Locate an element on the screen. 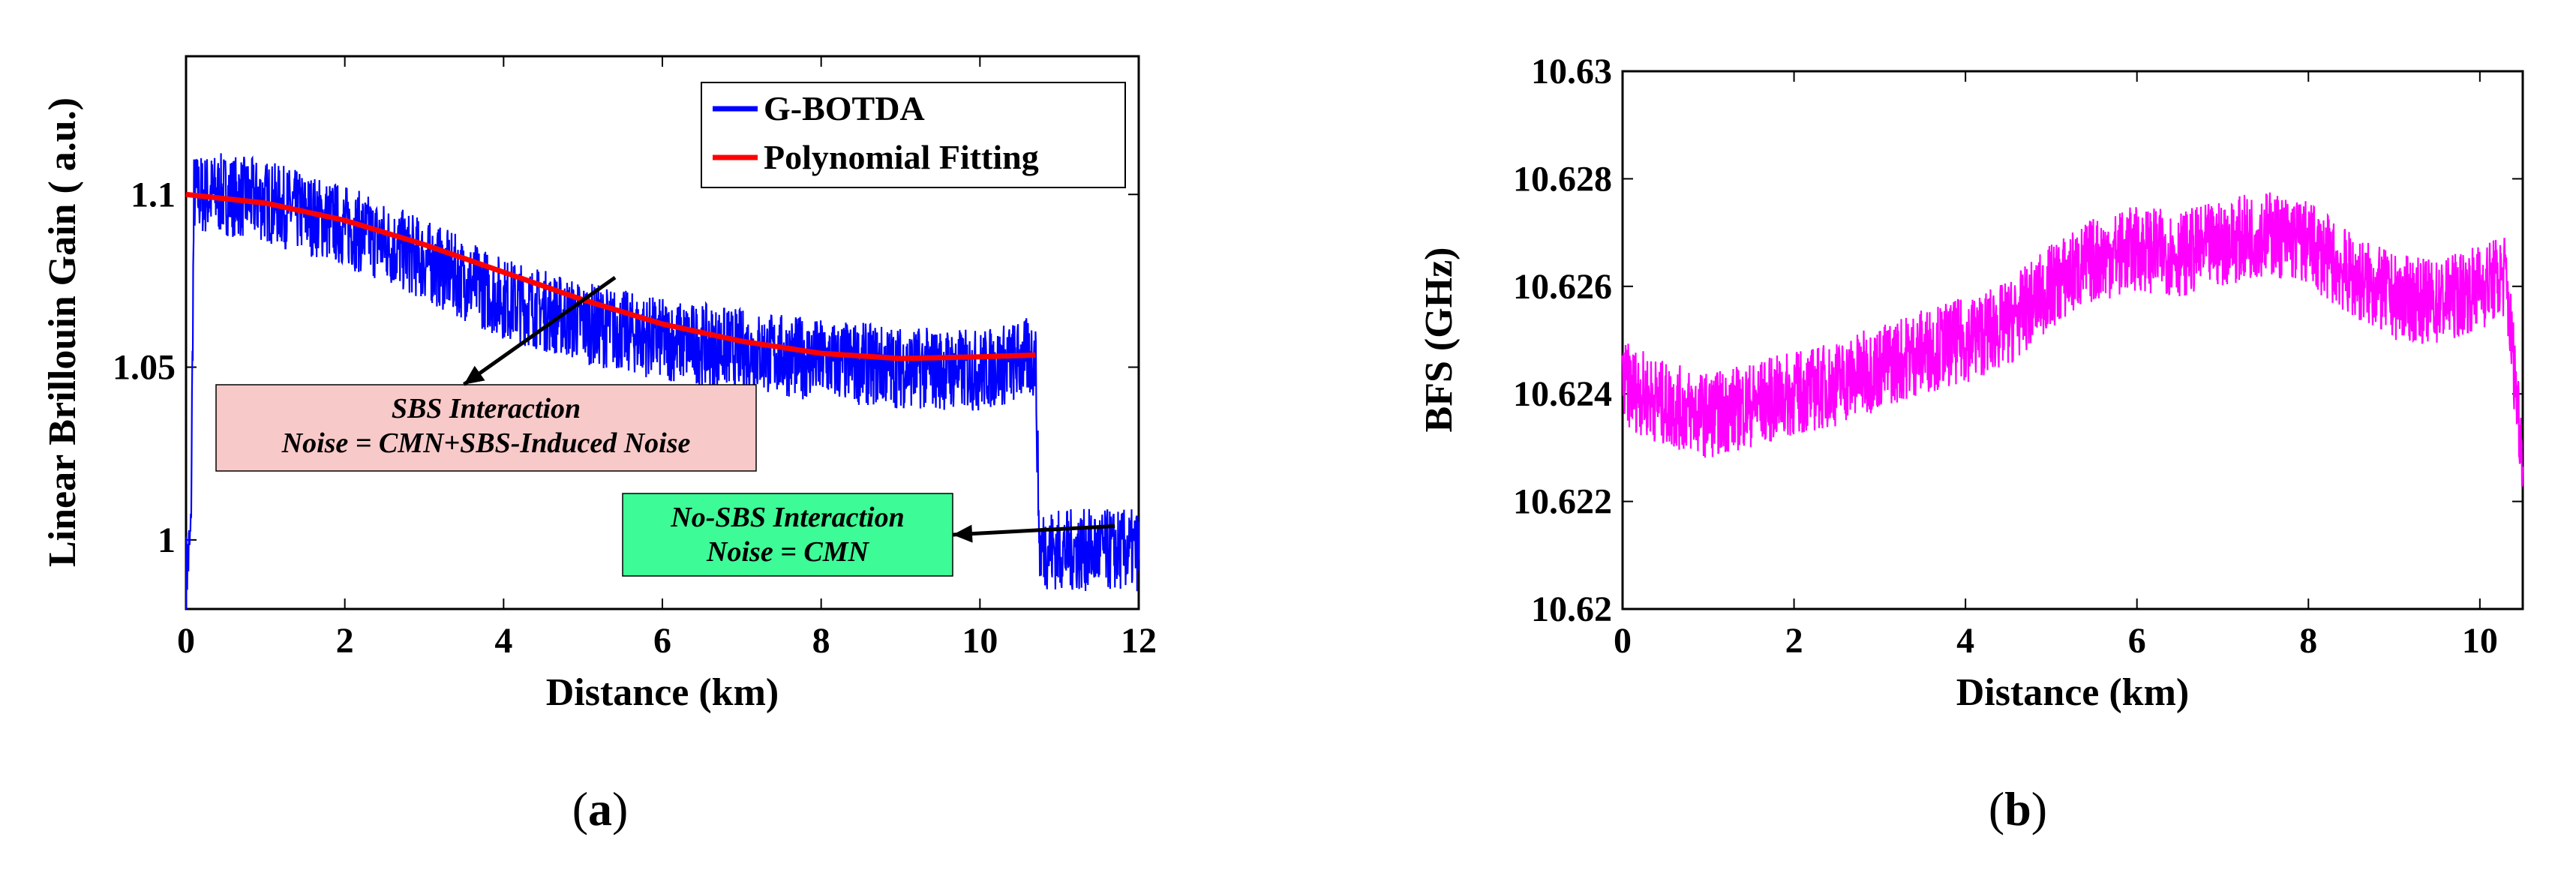 This screenshot has height=870, width=2576. panel-label-a: (a) is located at coordinates (600, 809).